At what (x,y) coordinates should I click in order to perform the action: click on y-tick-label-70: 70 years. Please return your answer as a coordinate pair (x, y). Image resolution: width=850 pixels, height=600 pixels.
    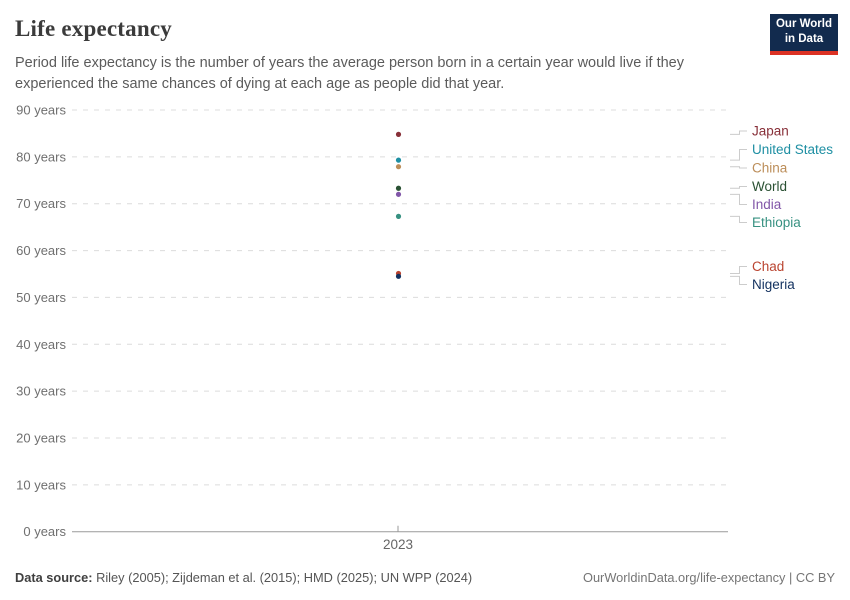
    Looking at the image, I should click on (41, 203).